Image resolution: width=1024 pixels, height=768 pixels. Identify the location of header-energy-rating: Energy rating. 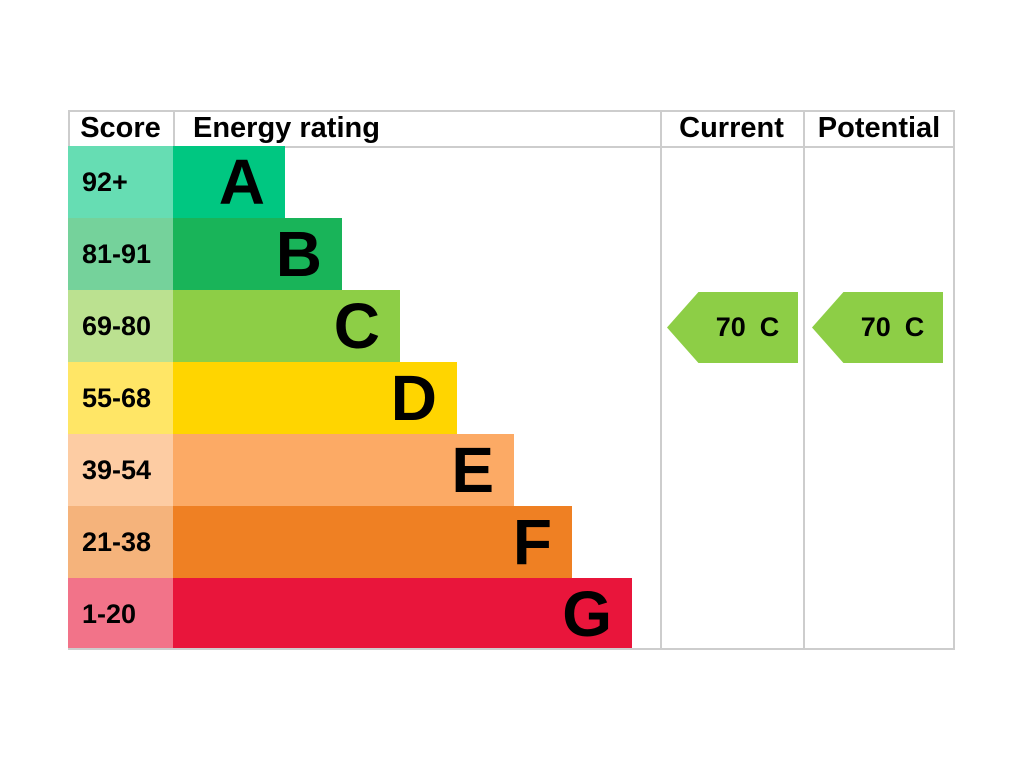
(286, 127).